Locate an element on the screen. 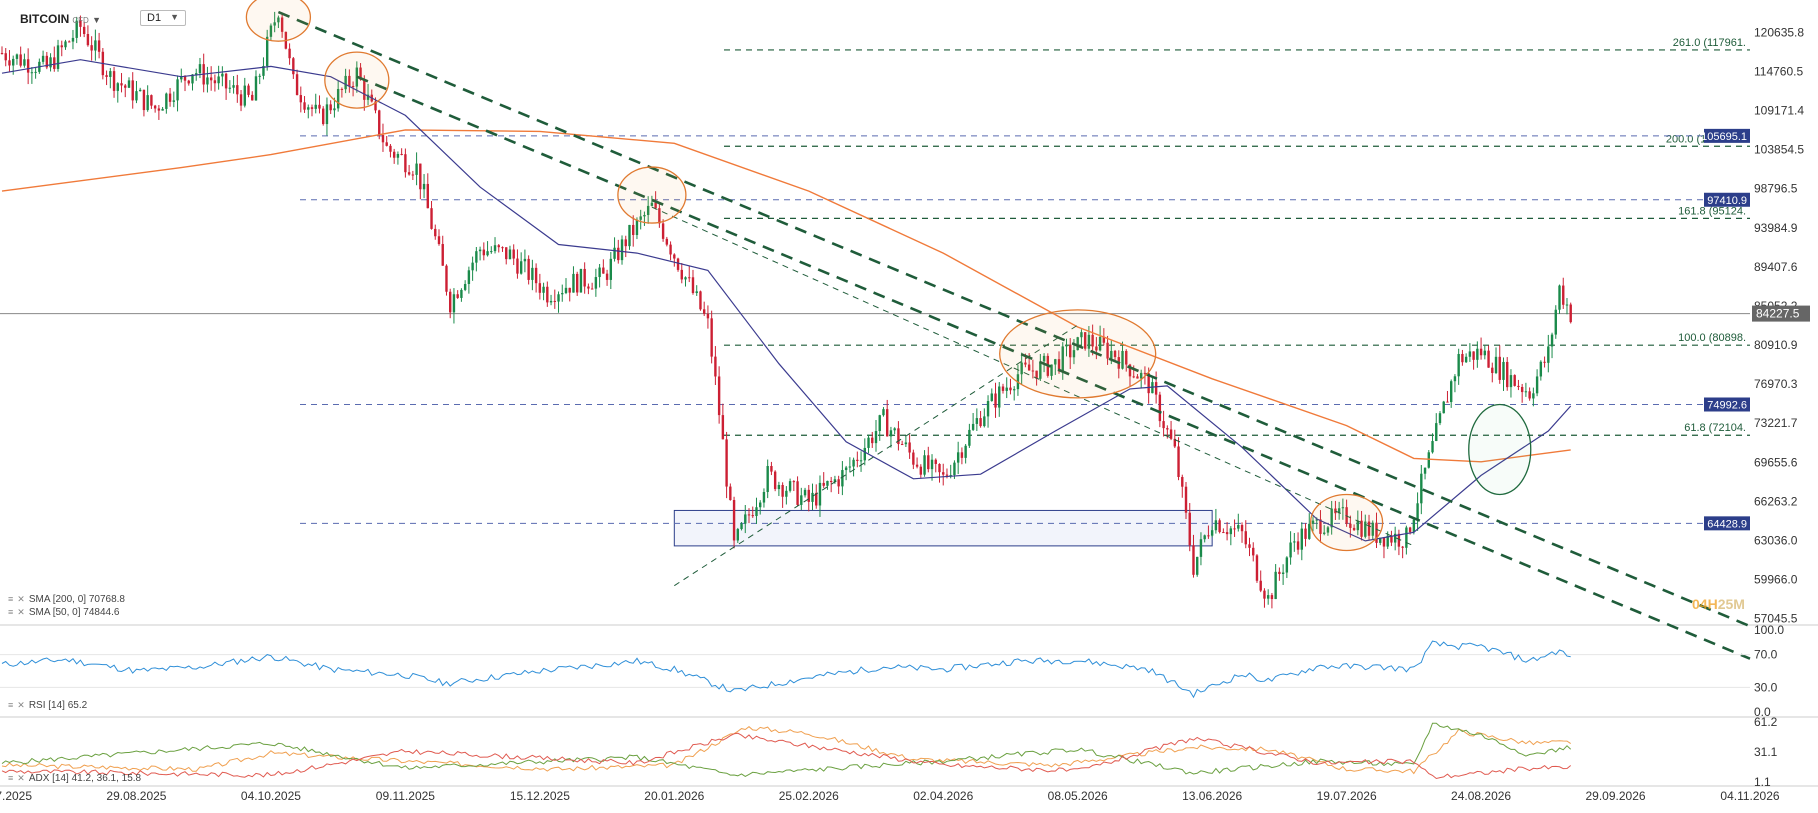 Image resolution: width=1818 pixels, height=813 pixels. y-tick-label: 57045.5 is located at coordinates (1776, 619).